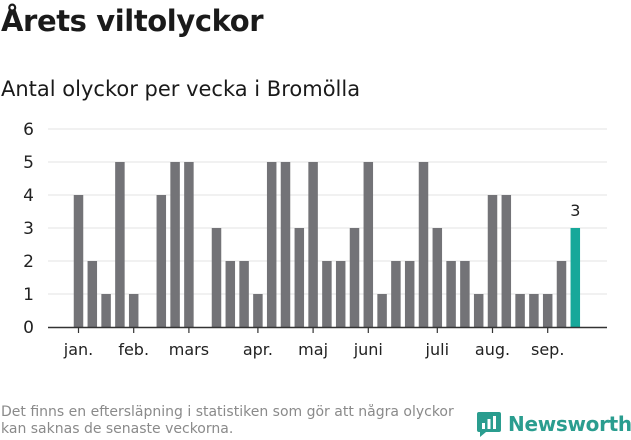  I want to click on y-tick-label: 0, so click(28, 328).